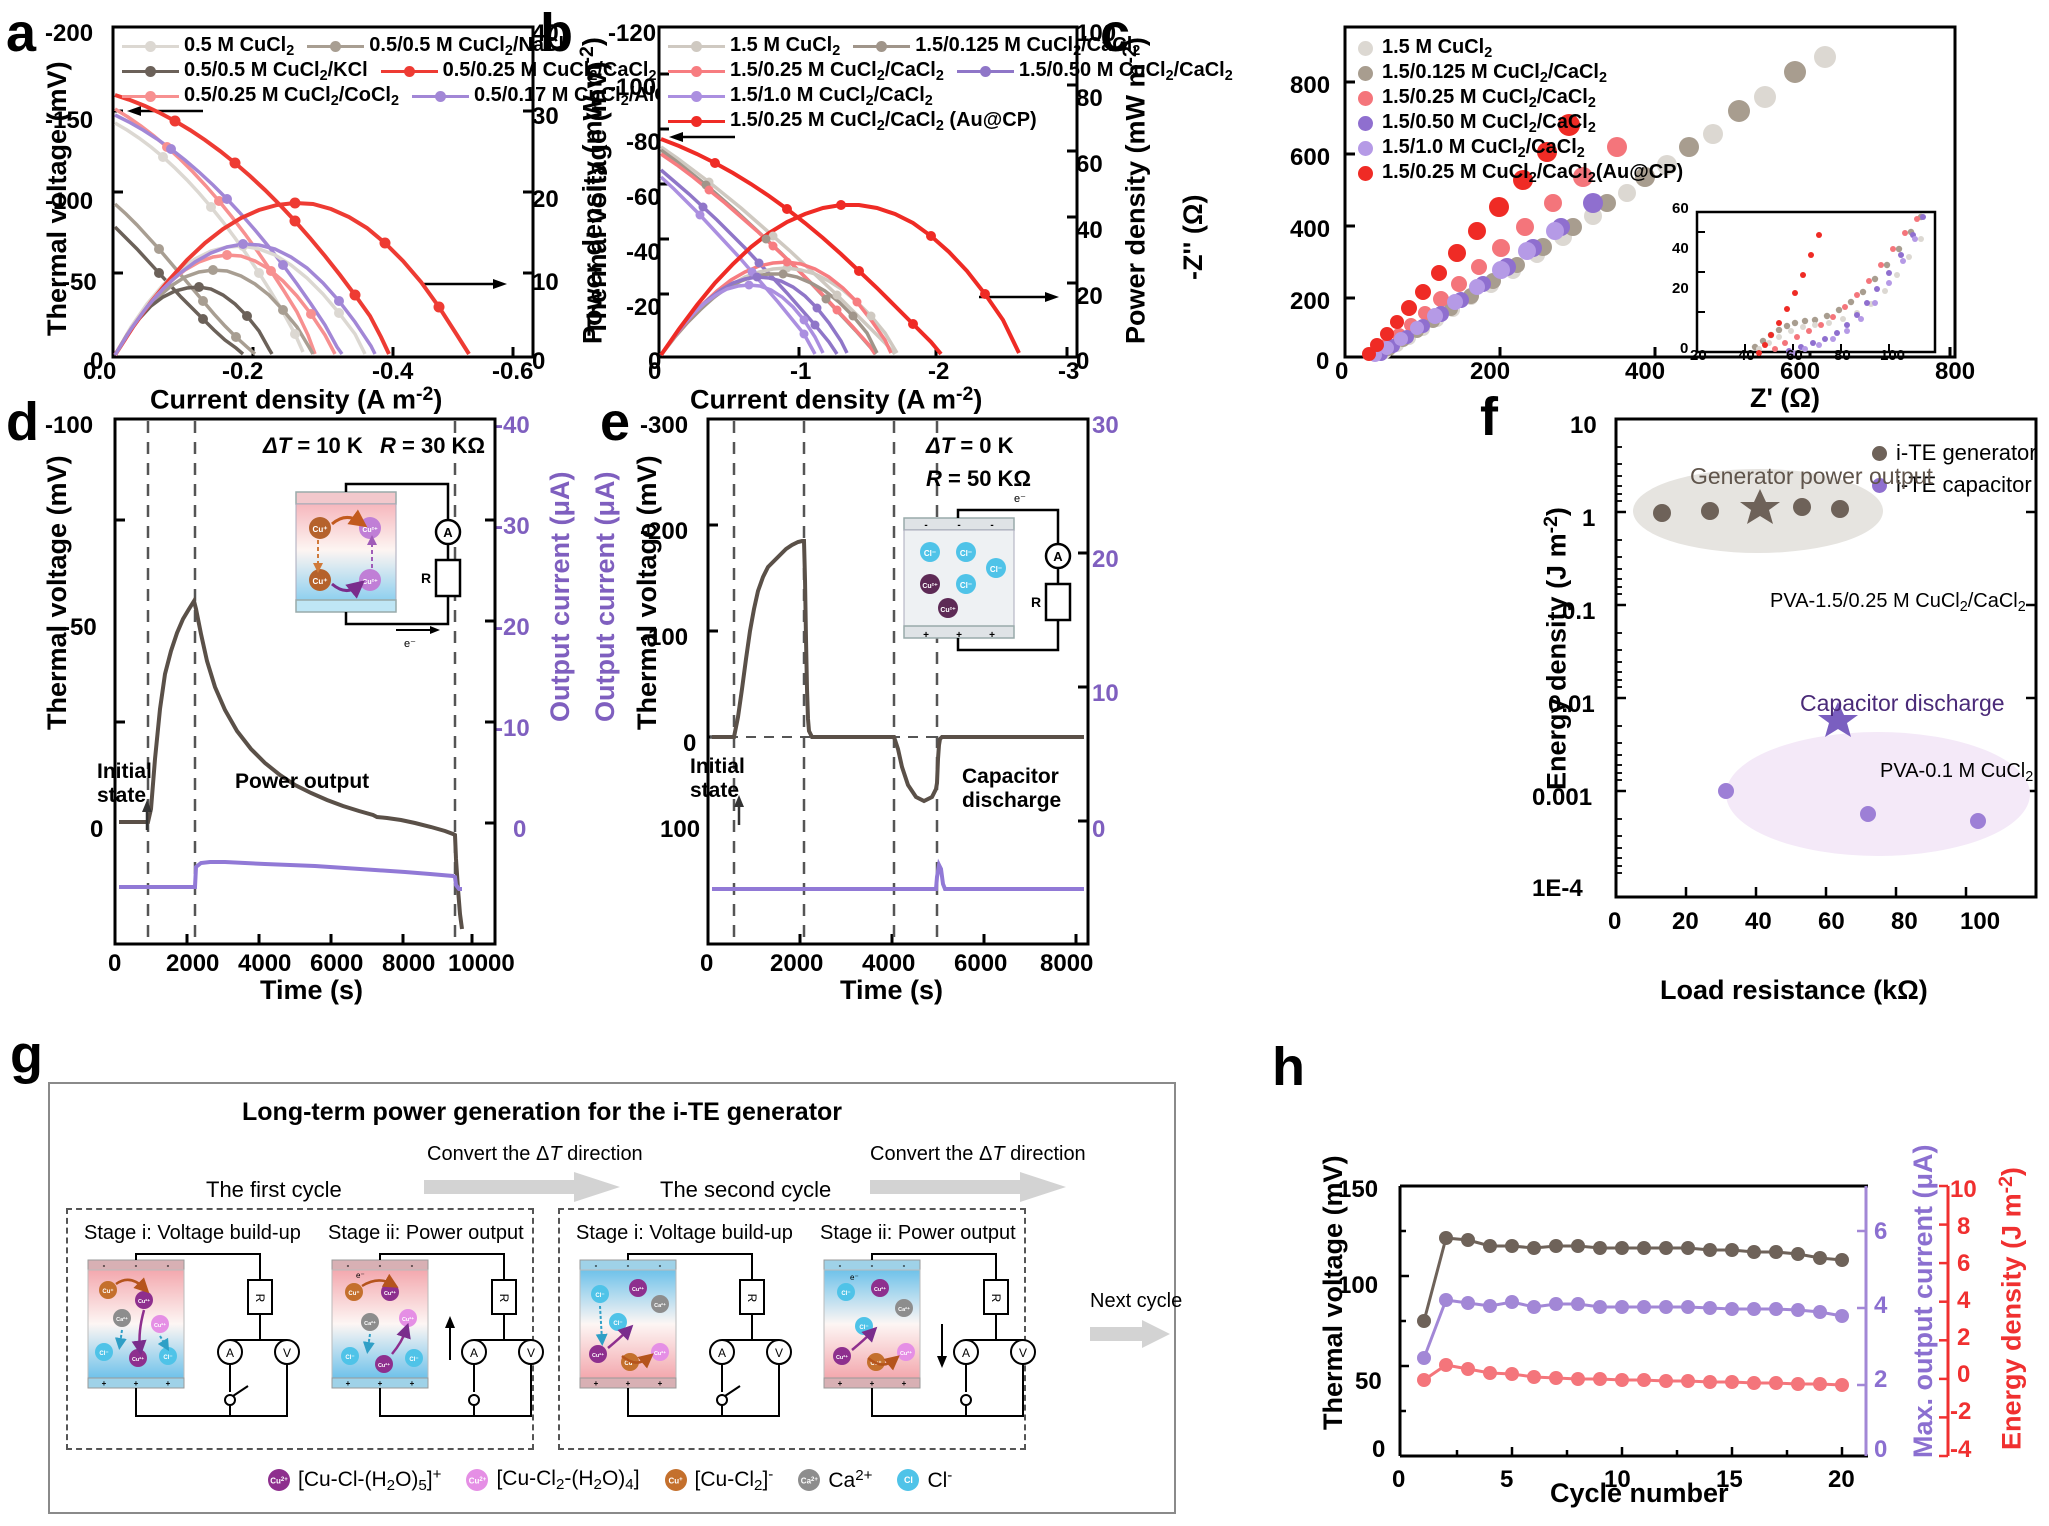 Image resolution: width=2049 pixels, height=1526 pixels. I want to click on panel-f-ytick: 0.001, so click(1562, 797).